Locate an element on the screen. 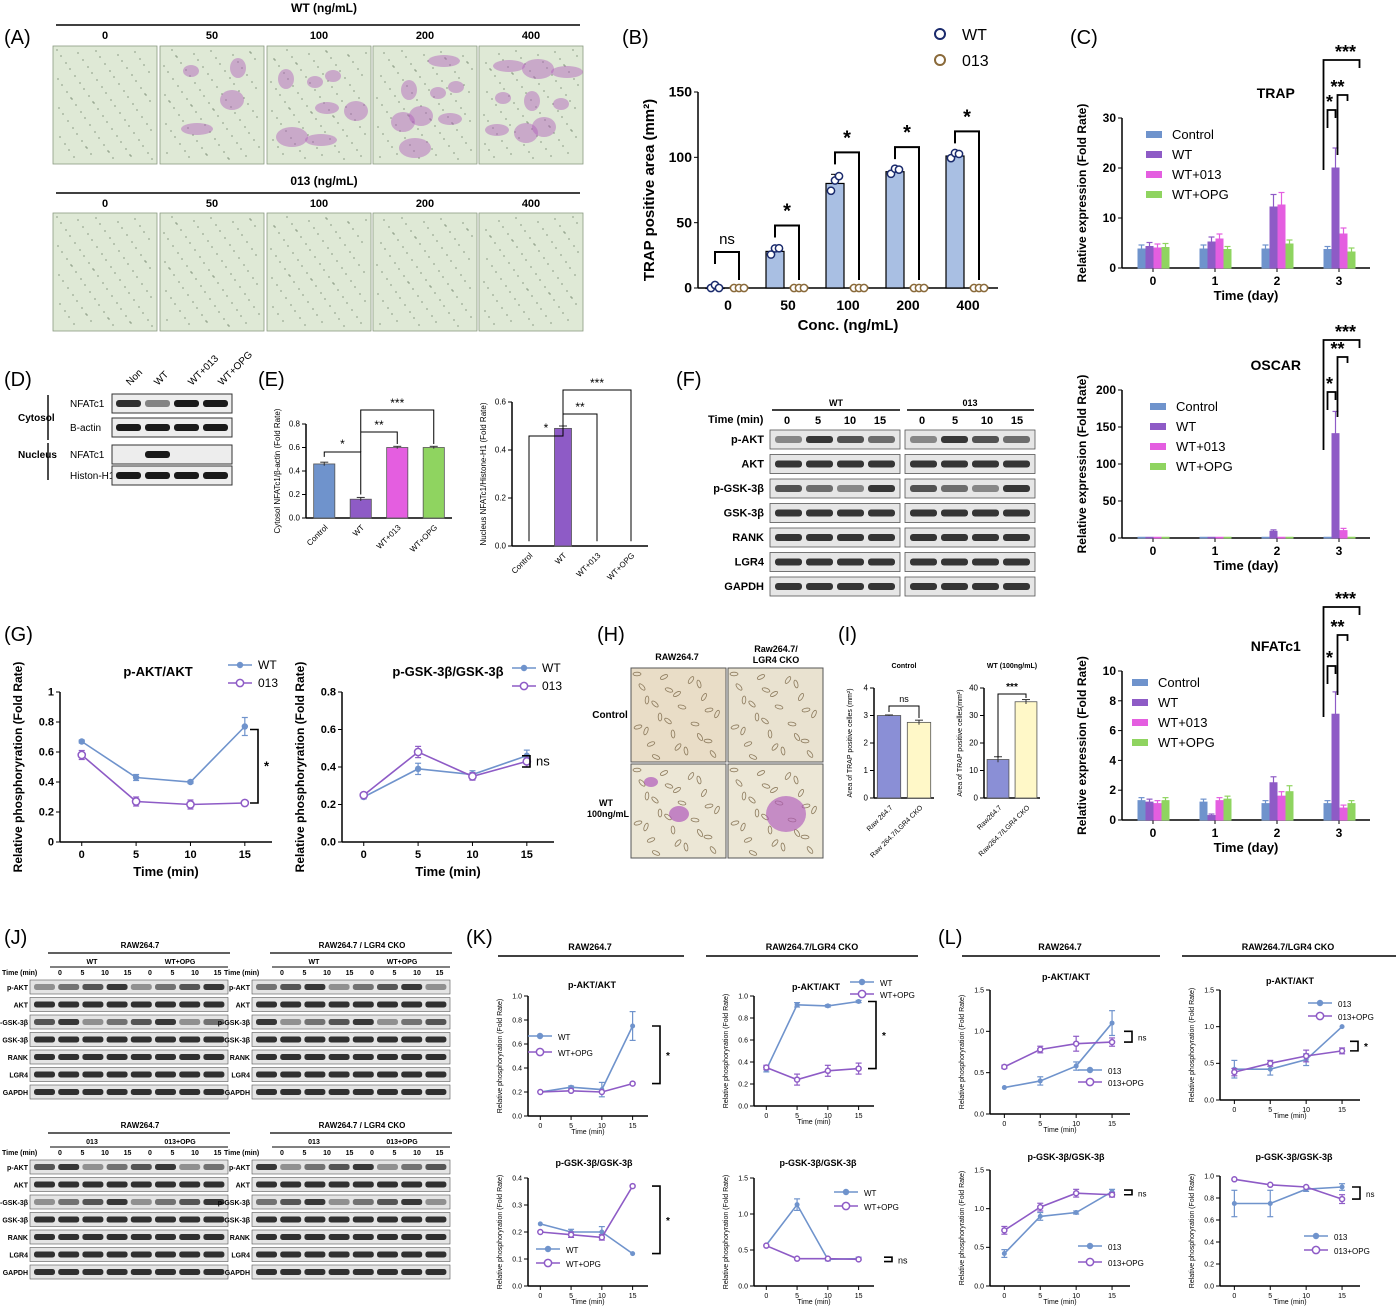 The image size is (1400, 1309). protein-label: RANK is located at coordinates (18, 1058).